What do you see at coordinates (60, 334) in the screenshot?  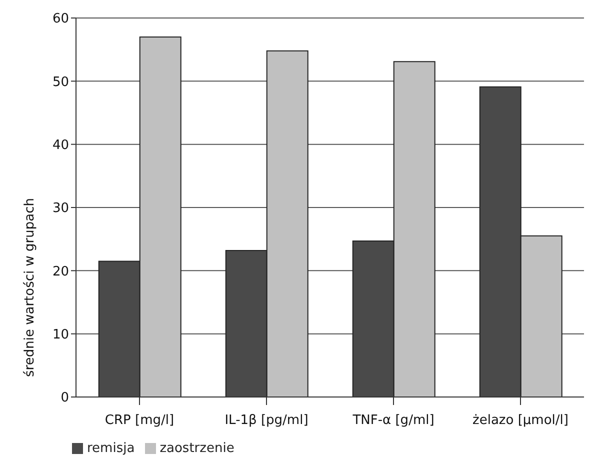 I see `y-tick-label: 10` at bounding box center [60, 334].